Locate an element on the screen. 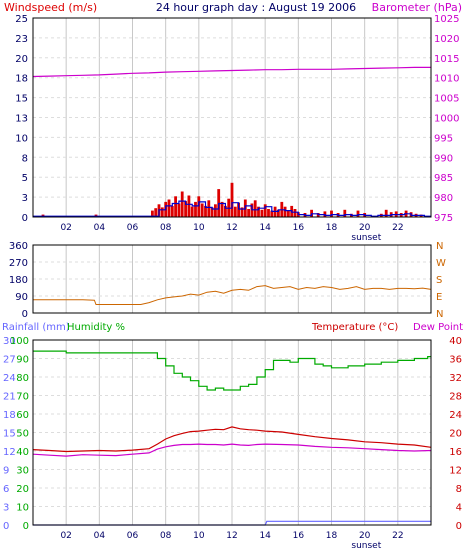 The height and width of the screenshot is (560, 465). x-tick-label: 10 is located at coordinates (199, 228).